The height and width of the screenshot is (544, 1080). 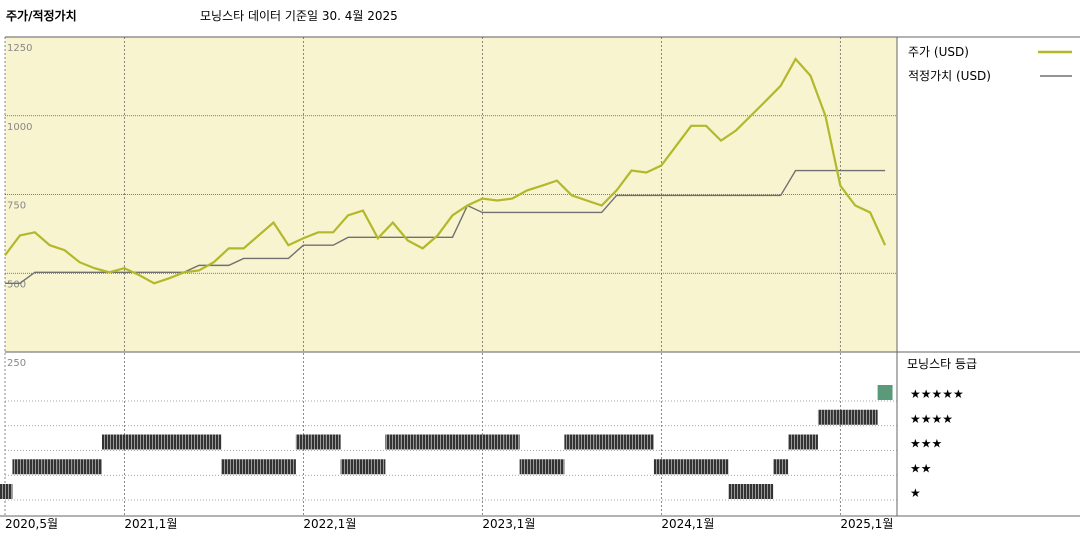 I want to click on rating-title: 모닝스타 등급, so click(x=942, y=364).